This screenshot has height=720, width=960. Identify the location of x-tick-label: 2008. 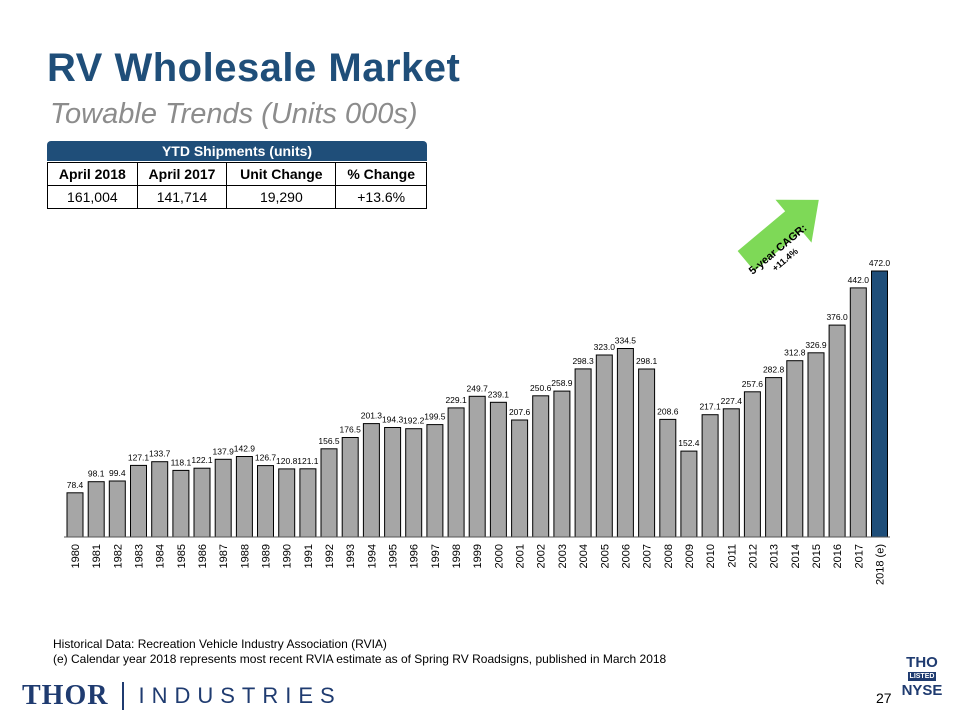
(669, 556).